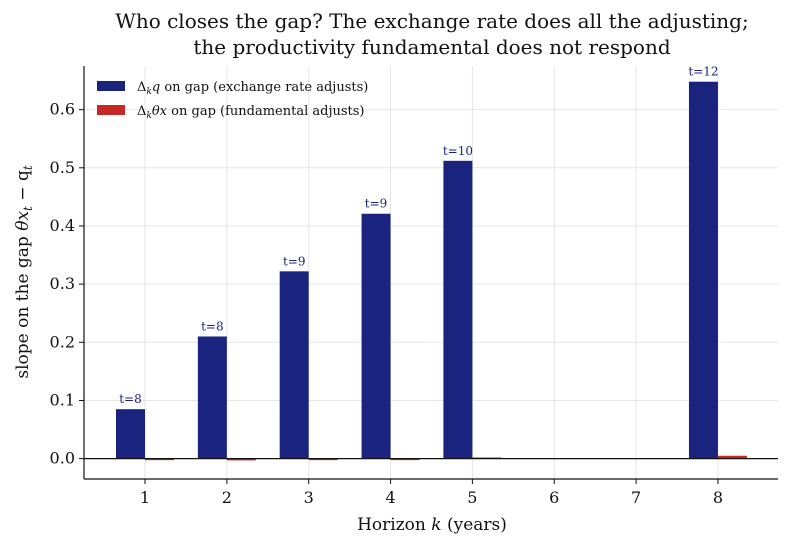 The image size is (800, 552). What do you see at coordinates (636, 497) in the screenshot?
I see `x-tick-label-6: 7` at bounding box center [636, 497].